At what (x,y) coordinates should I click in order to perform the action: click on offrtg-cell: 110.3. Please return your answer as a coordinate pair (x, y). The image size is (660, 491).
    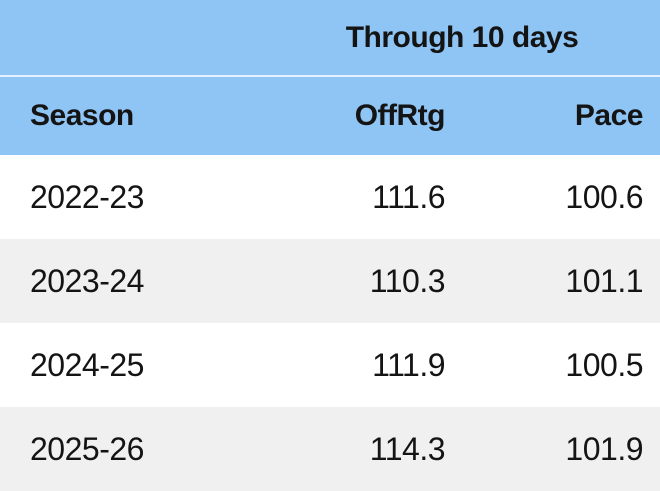
    Looking at the image, I should click on (407, 280).